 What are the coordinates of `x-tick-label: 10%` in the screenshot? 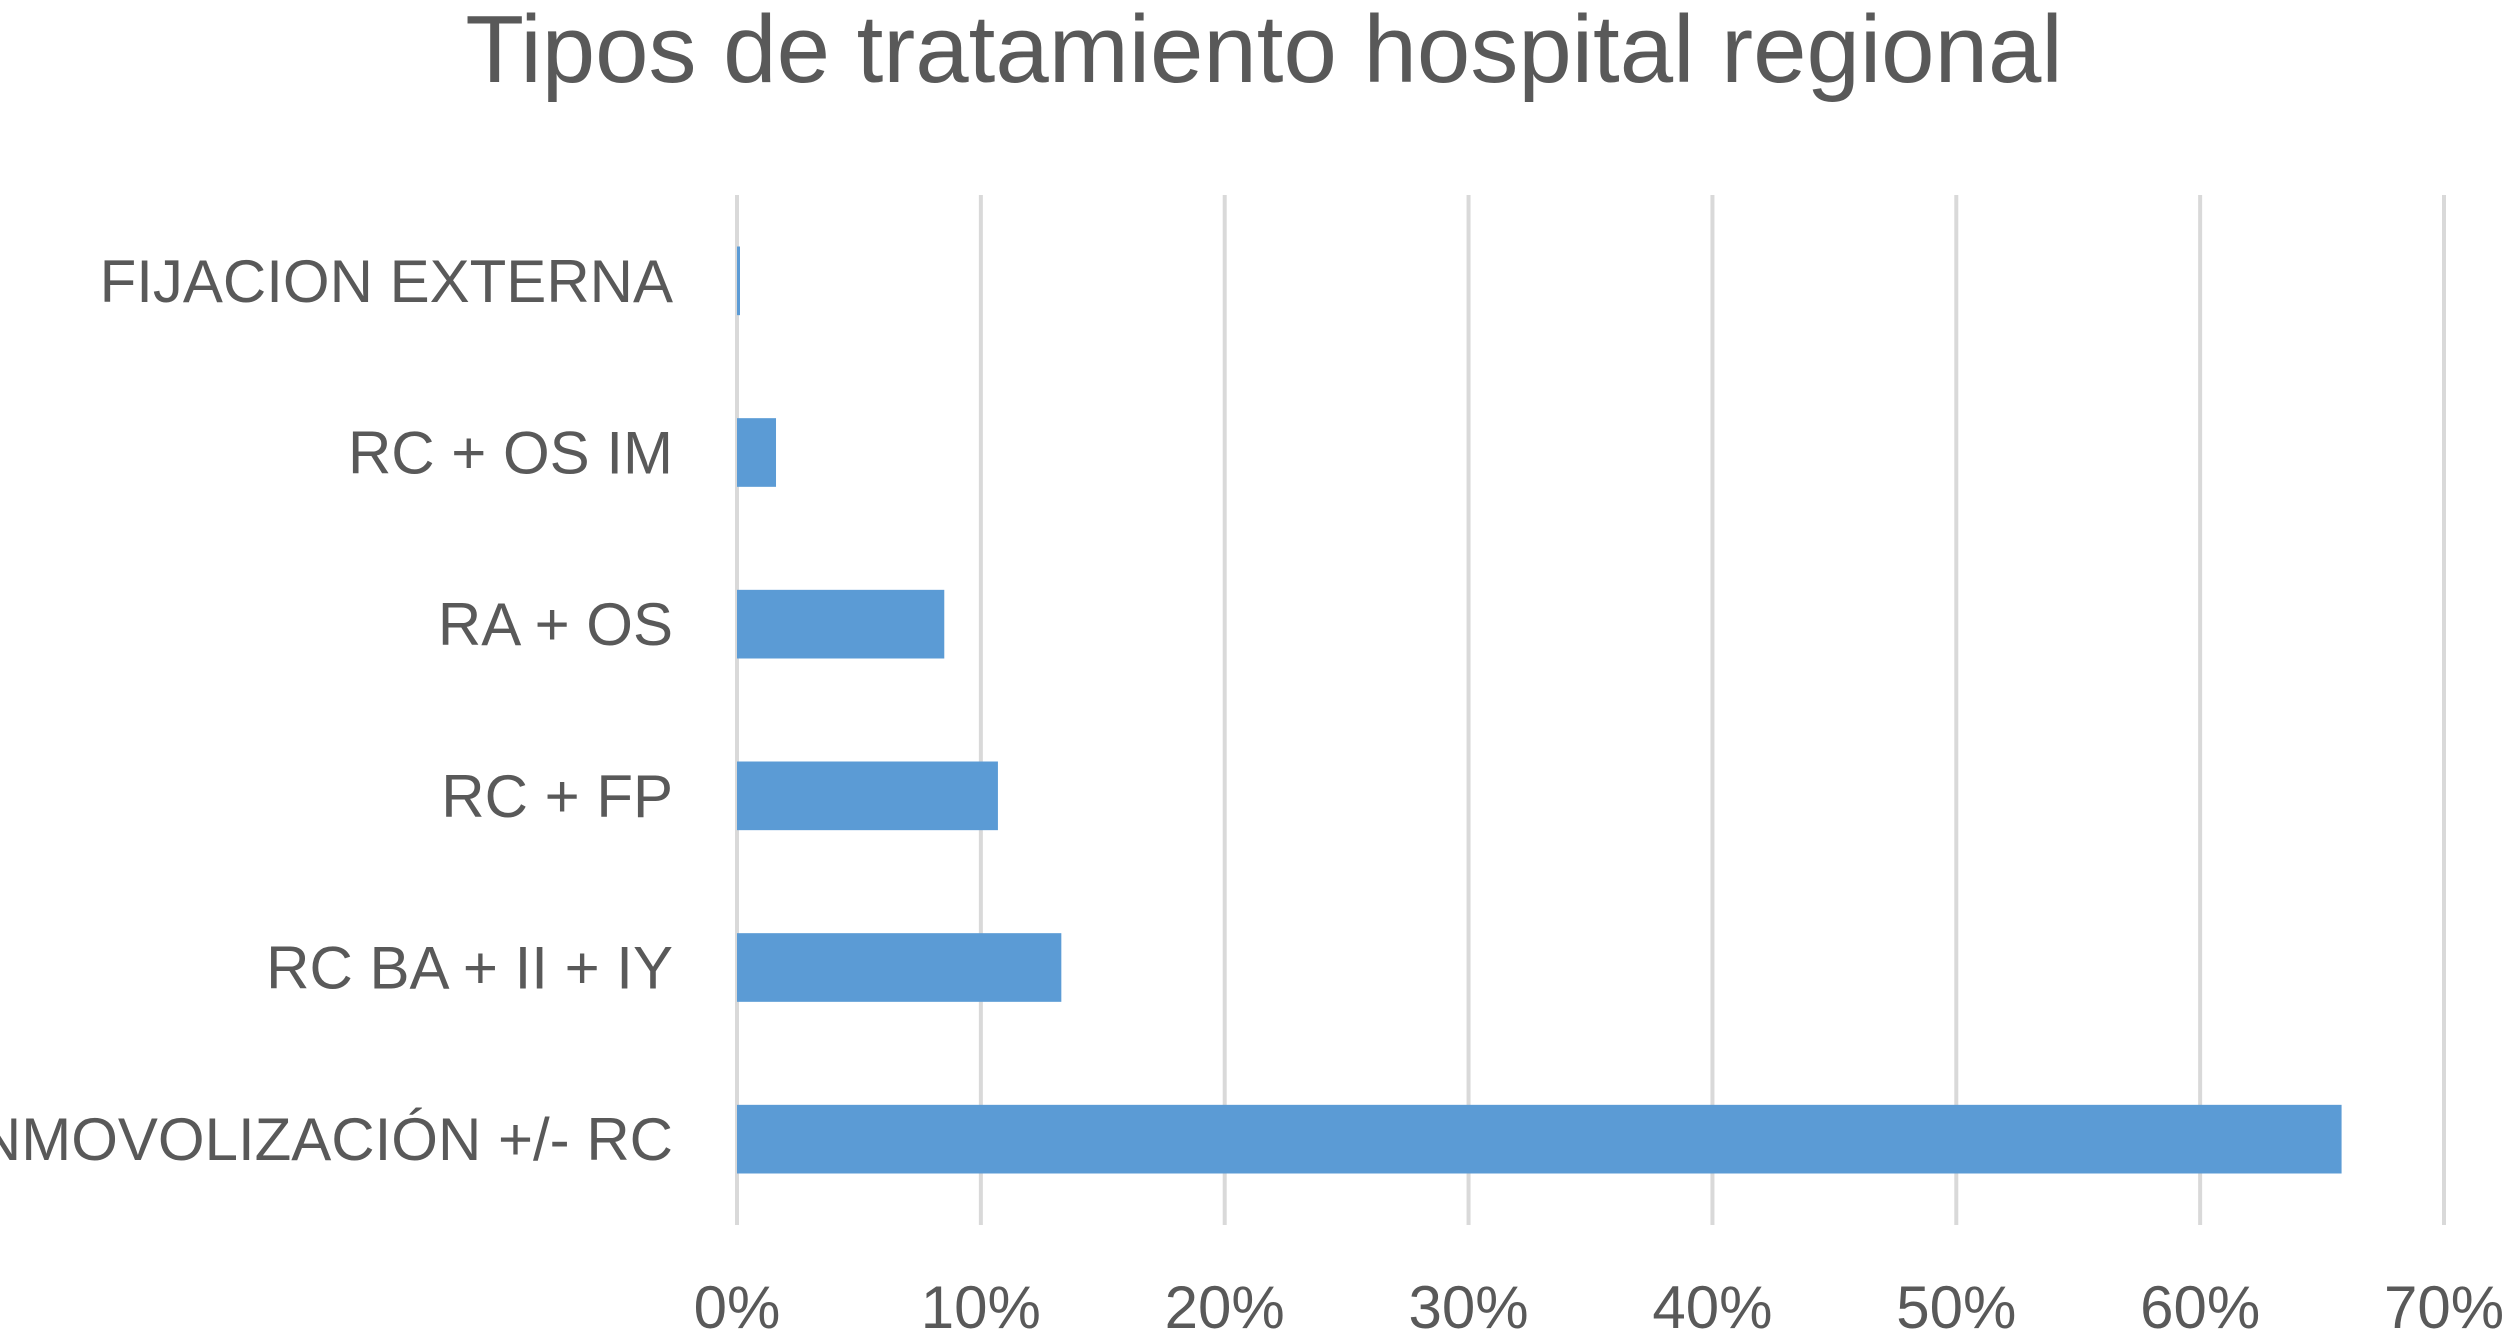 It's located at (981, 1307).